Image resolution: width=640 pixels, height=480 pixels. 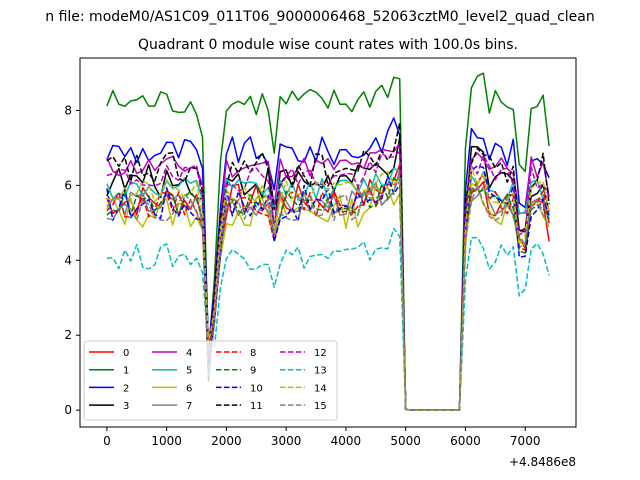 What do you see at coordinates (107, 441) in the screenshot?
I see `x-tick-label: 0` at bounding box center [107, 441].